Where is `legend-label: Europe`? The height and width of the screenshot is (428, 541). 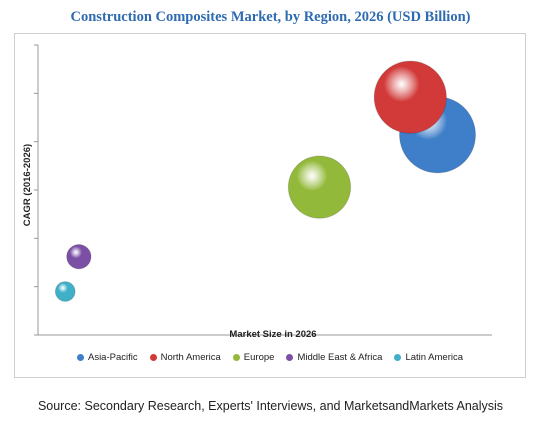
legend-label: Europe is located at coordinates (259, 357).